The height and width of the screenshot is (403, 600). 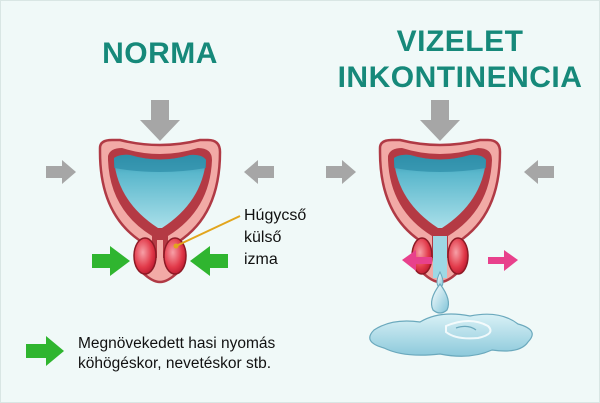 I want to click on callout-line, so click(x=207, y=232).